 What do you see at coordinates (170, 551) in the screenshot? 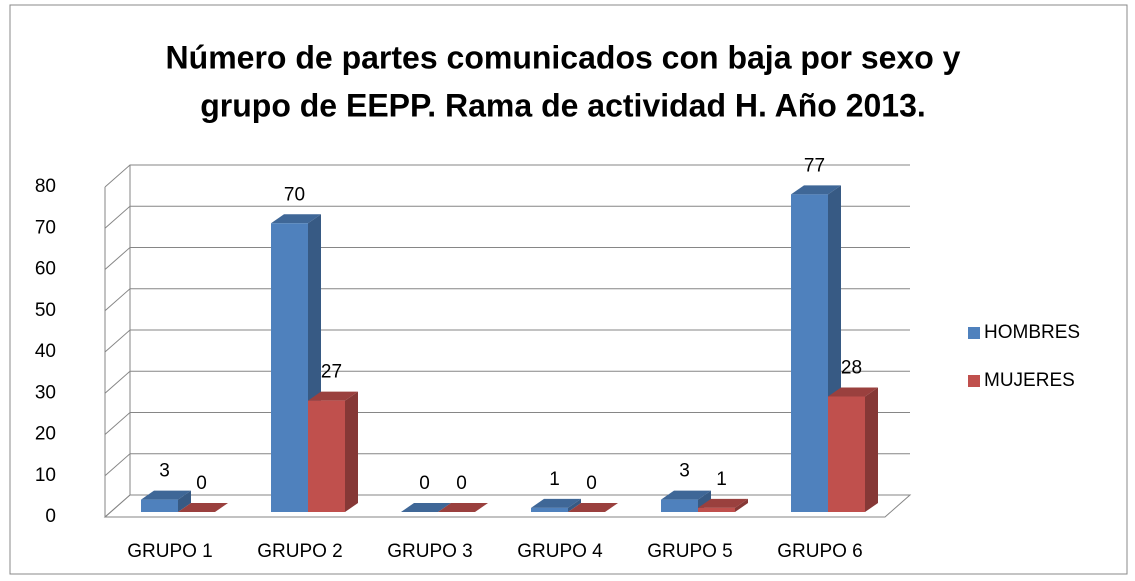
I see `x-tick-label: GRUPO 1` at bounding box center [170, 551].